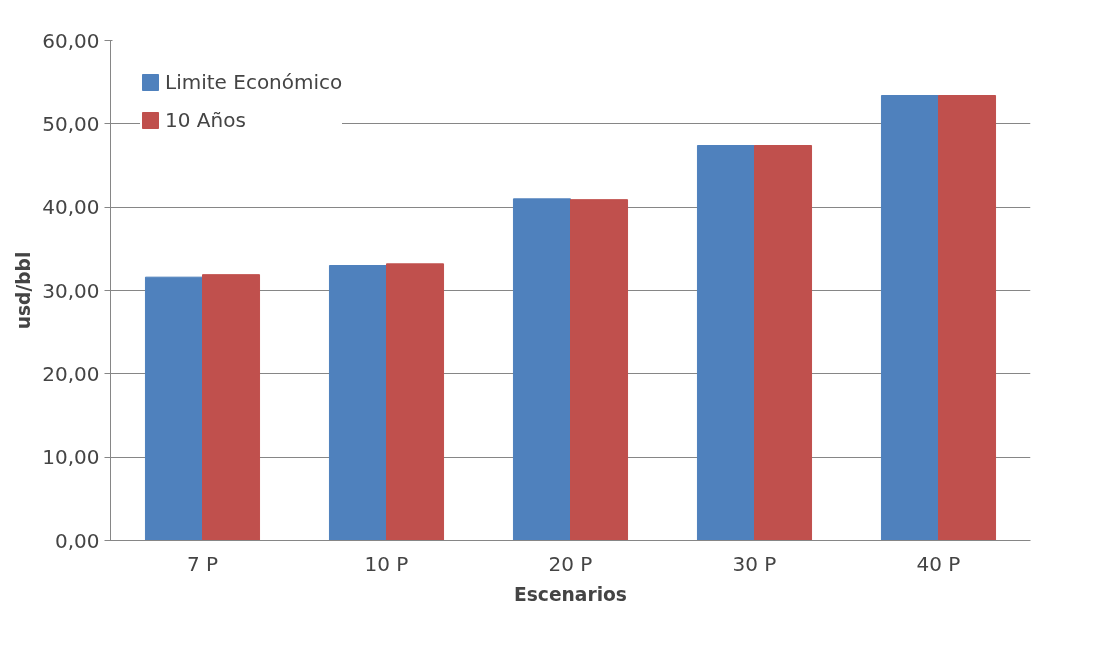  Describe the element at coordinates (71, 290) in the screenshot. I see `y-tick-label: 30,00` at that location.